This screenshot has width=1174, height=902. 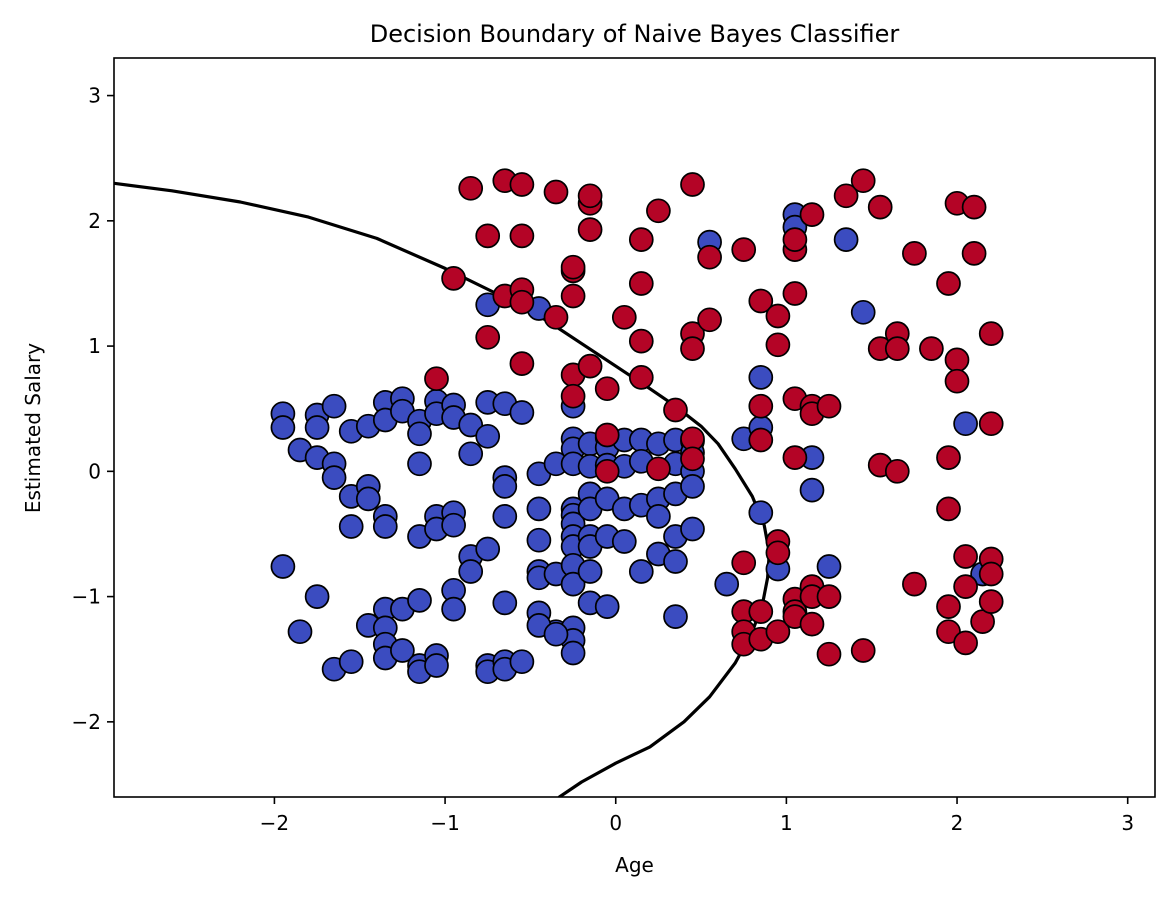 I want to click on y-tick-label: 2, so click(x=94, y=221).